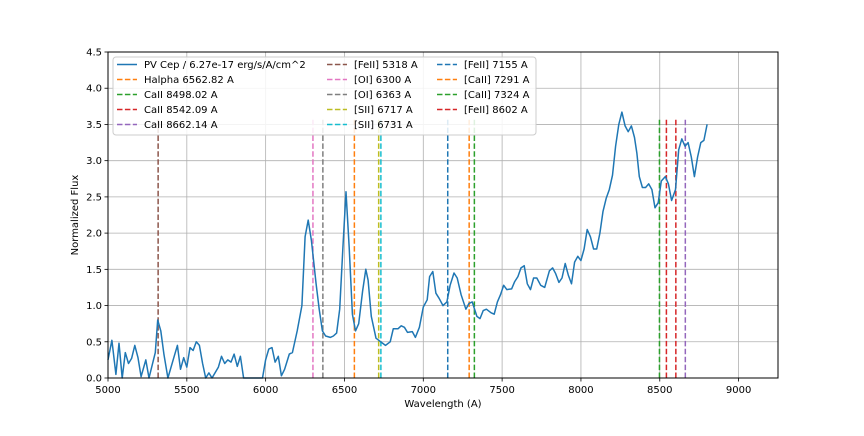  Describe the element at coordinates (94, 161) in the screenshot. I see `y-tick-label: 3.0` at that location.